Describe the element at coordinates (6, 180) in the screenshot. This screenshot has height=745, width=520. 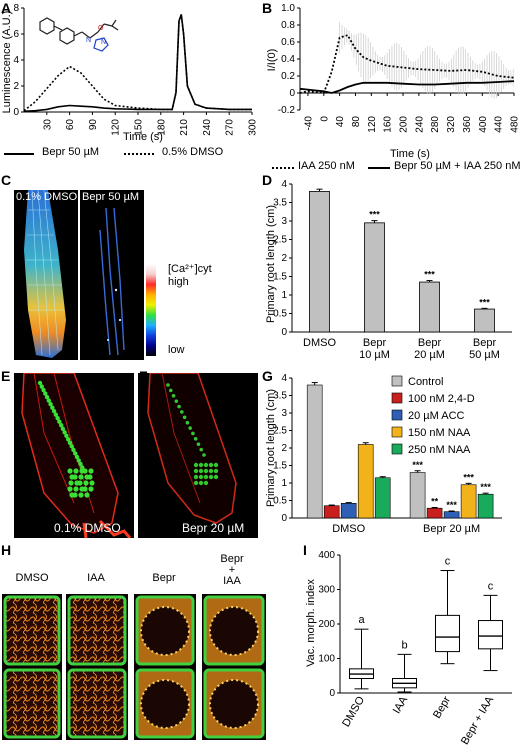
I see `panel-label-c: C` at that location.